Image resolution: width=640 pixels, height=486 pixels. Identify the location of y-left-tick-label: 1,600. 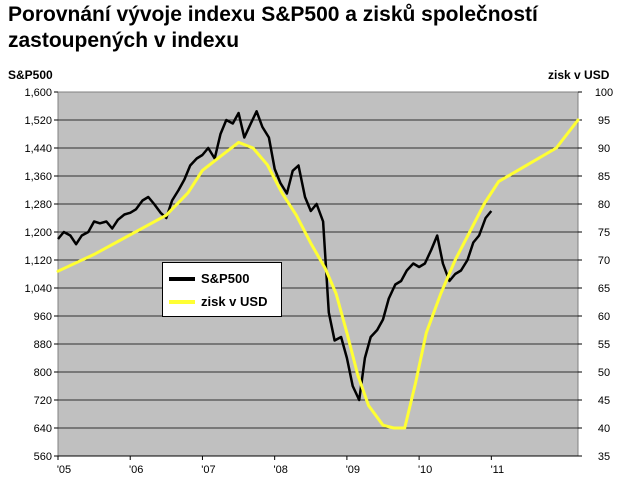
(38, 93).